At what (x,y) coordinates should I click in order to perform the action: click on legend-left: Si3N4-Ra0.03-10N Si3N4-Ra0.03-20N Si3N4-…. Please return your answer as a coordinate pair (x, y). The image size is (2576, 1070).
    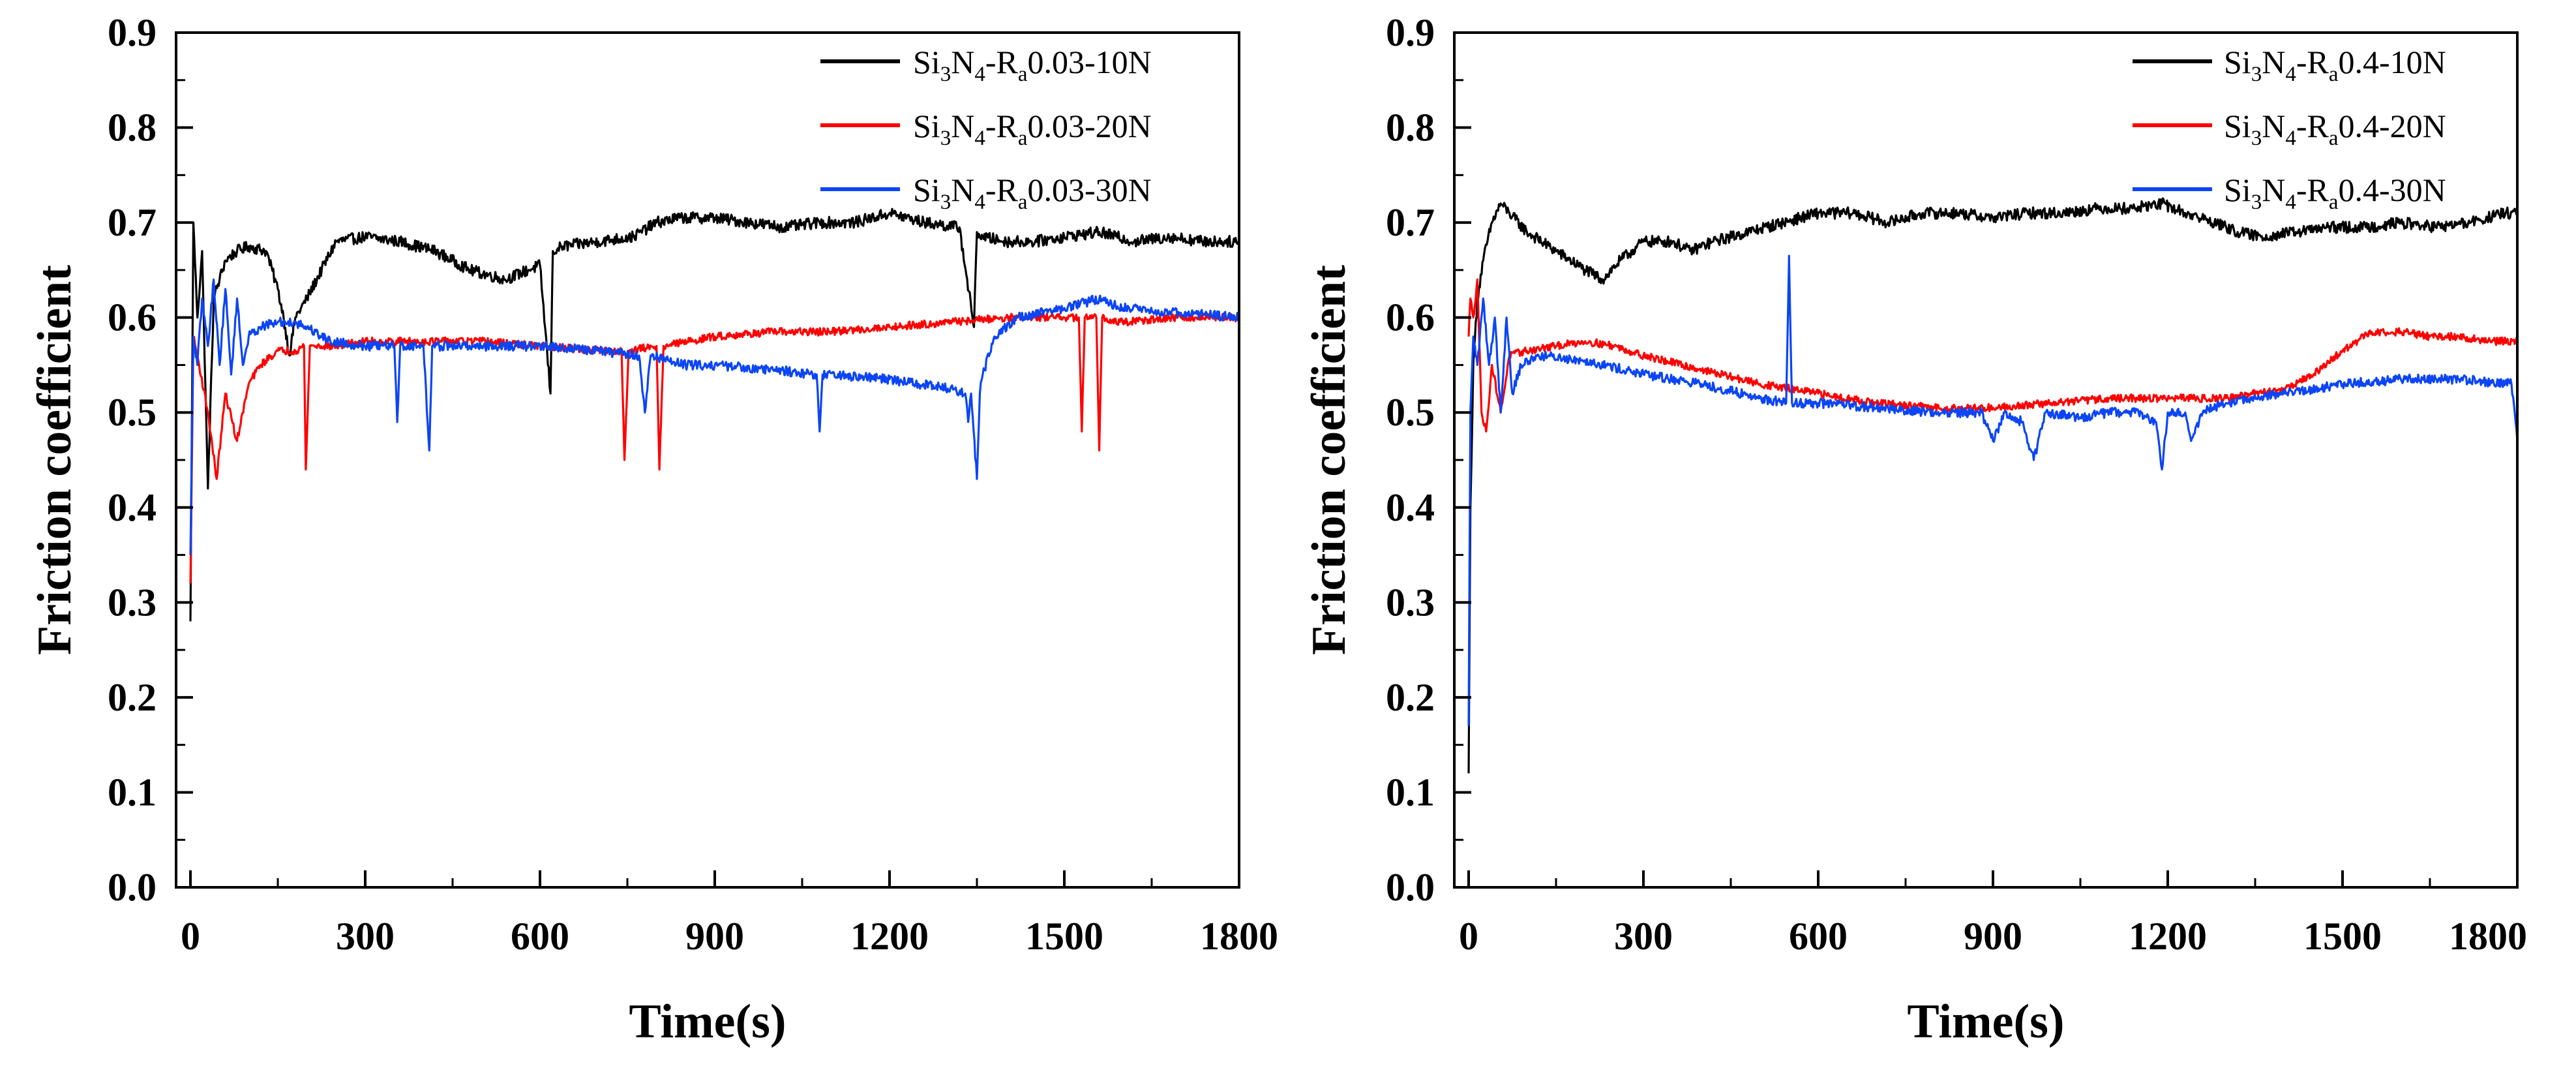
    Looking at the image, I should click on (986, 129).